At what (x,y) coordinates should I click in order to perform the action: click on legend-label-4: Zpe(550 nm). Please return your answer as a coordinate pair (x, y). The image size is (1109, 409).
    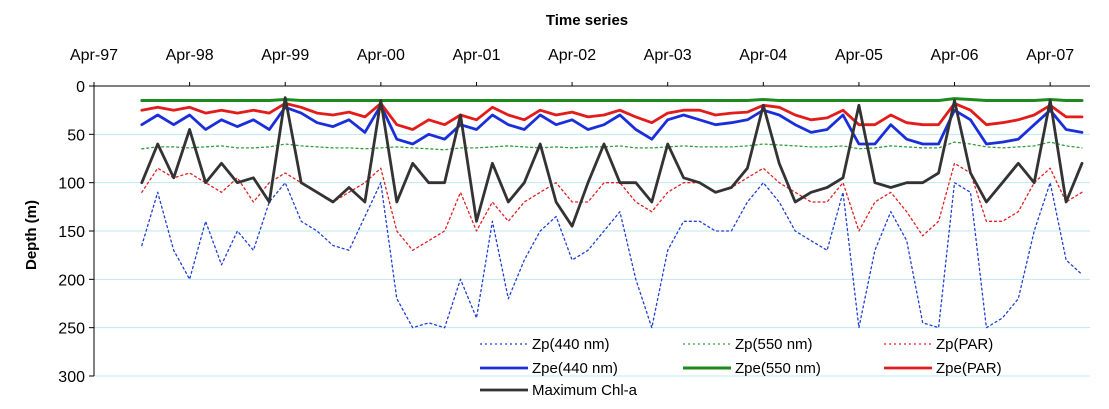
    Looking at the image, I should click on (778, 368).